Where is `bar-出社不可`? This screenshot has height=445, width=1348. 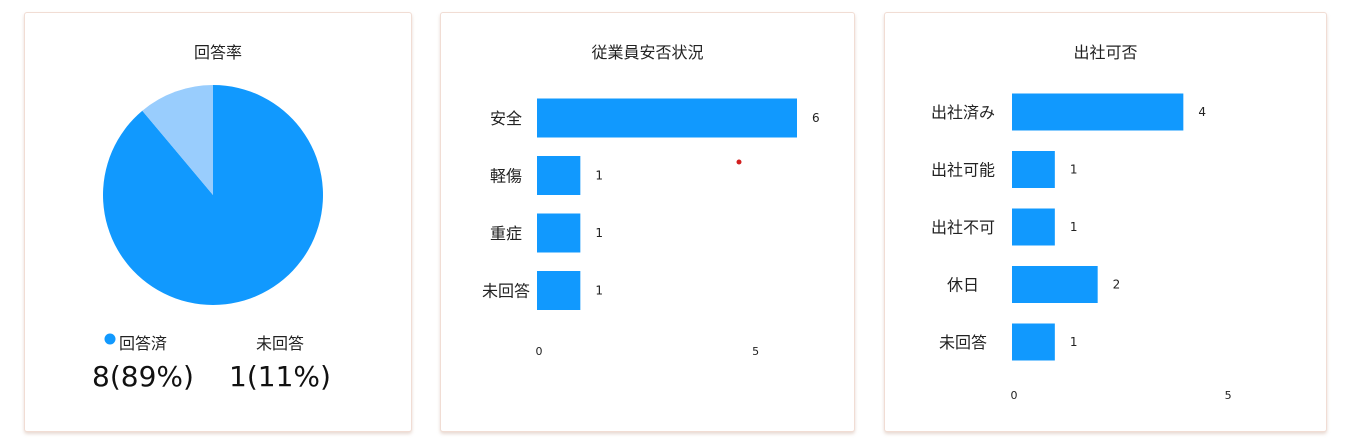
bar-出社不可 is located at coordinates (1033, 227).